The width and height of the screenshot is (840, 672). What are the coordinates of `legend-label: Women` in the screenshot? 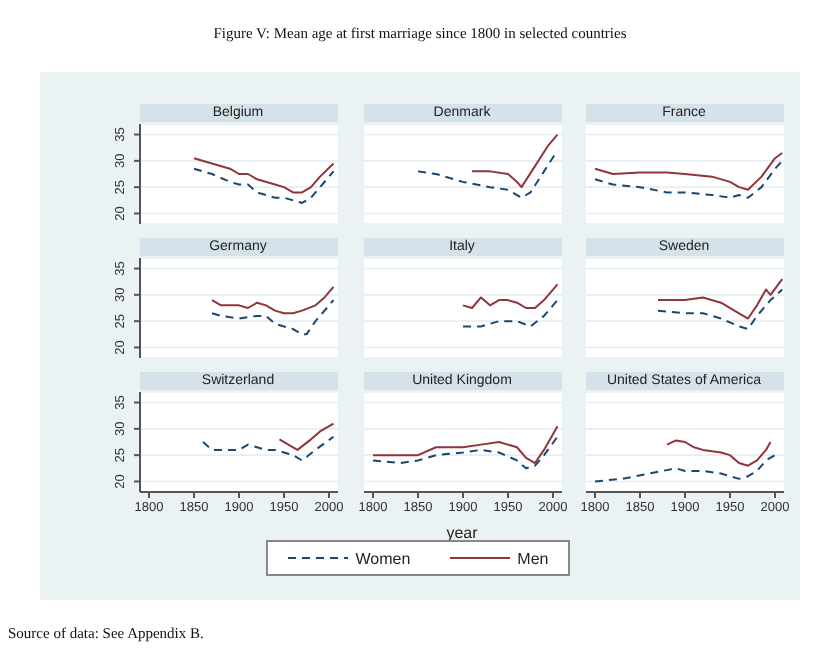 It's located at (383, 558).